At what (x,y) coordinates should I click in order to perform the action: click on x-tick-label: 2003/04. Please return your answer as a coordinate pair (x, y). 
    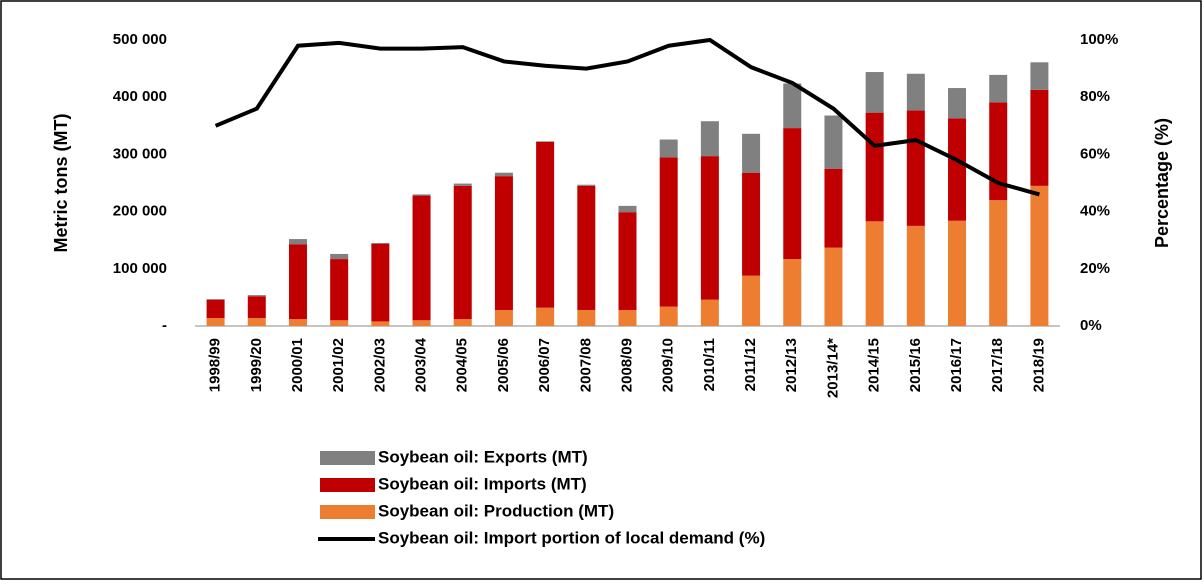
    Looking at the image, I should click on (421, 364).